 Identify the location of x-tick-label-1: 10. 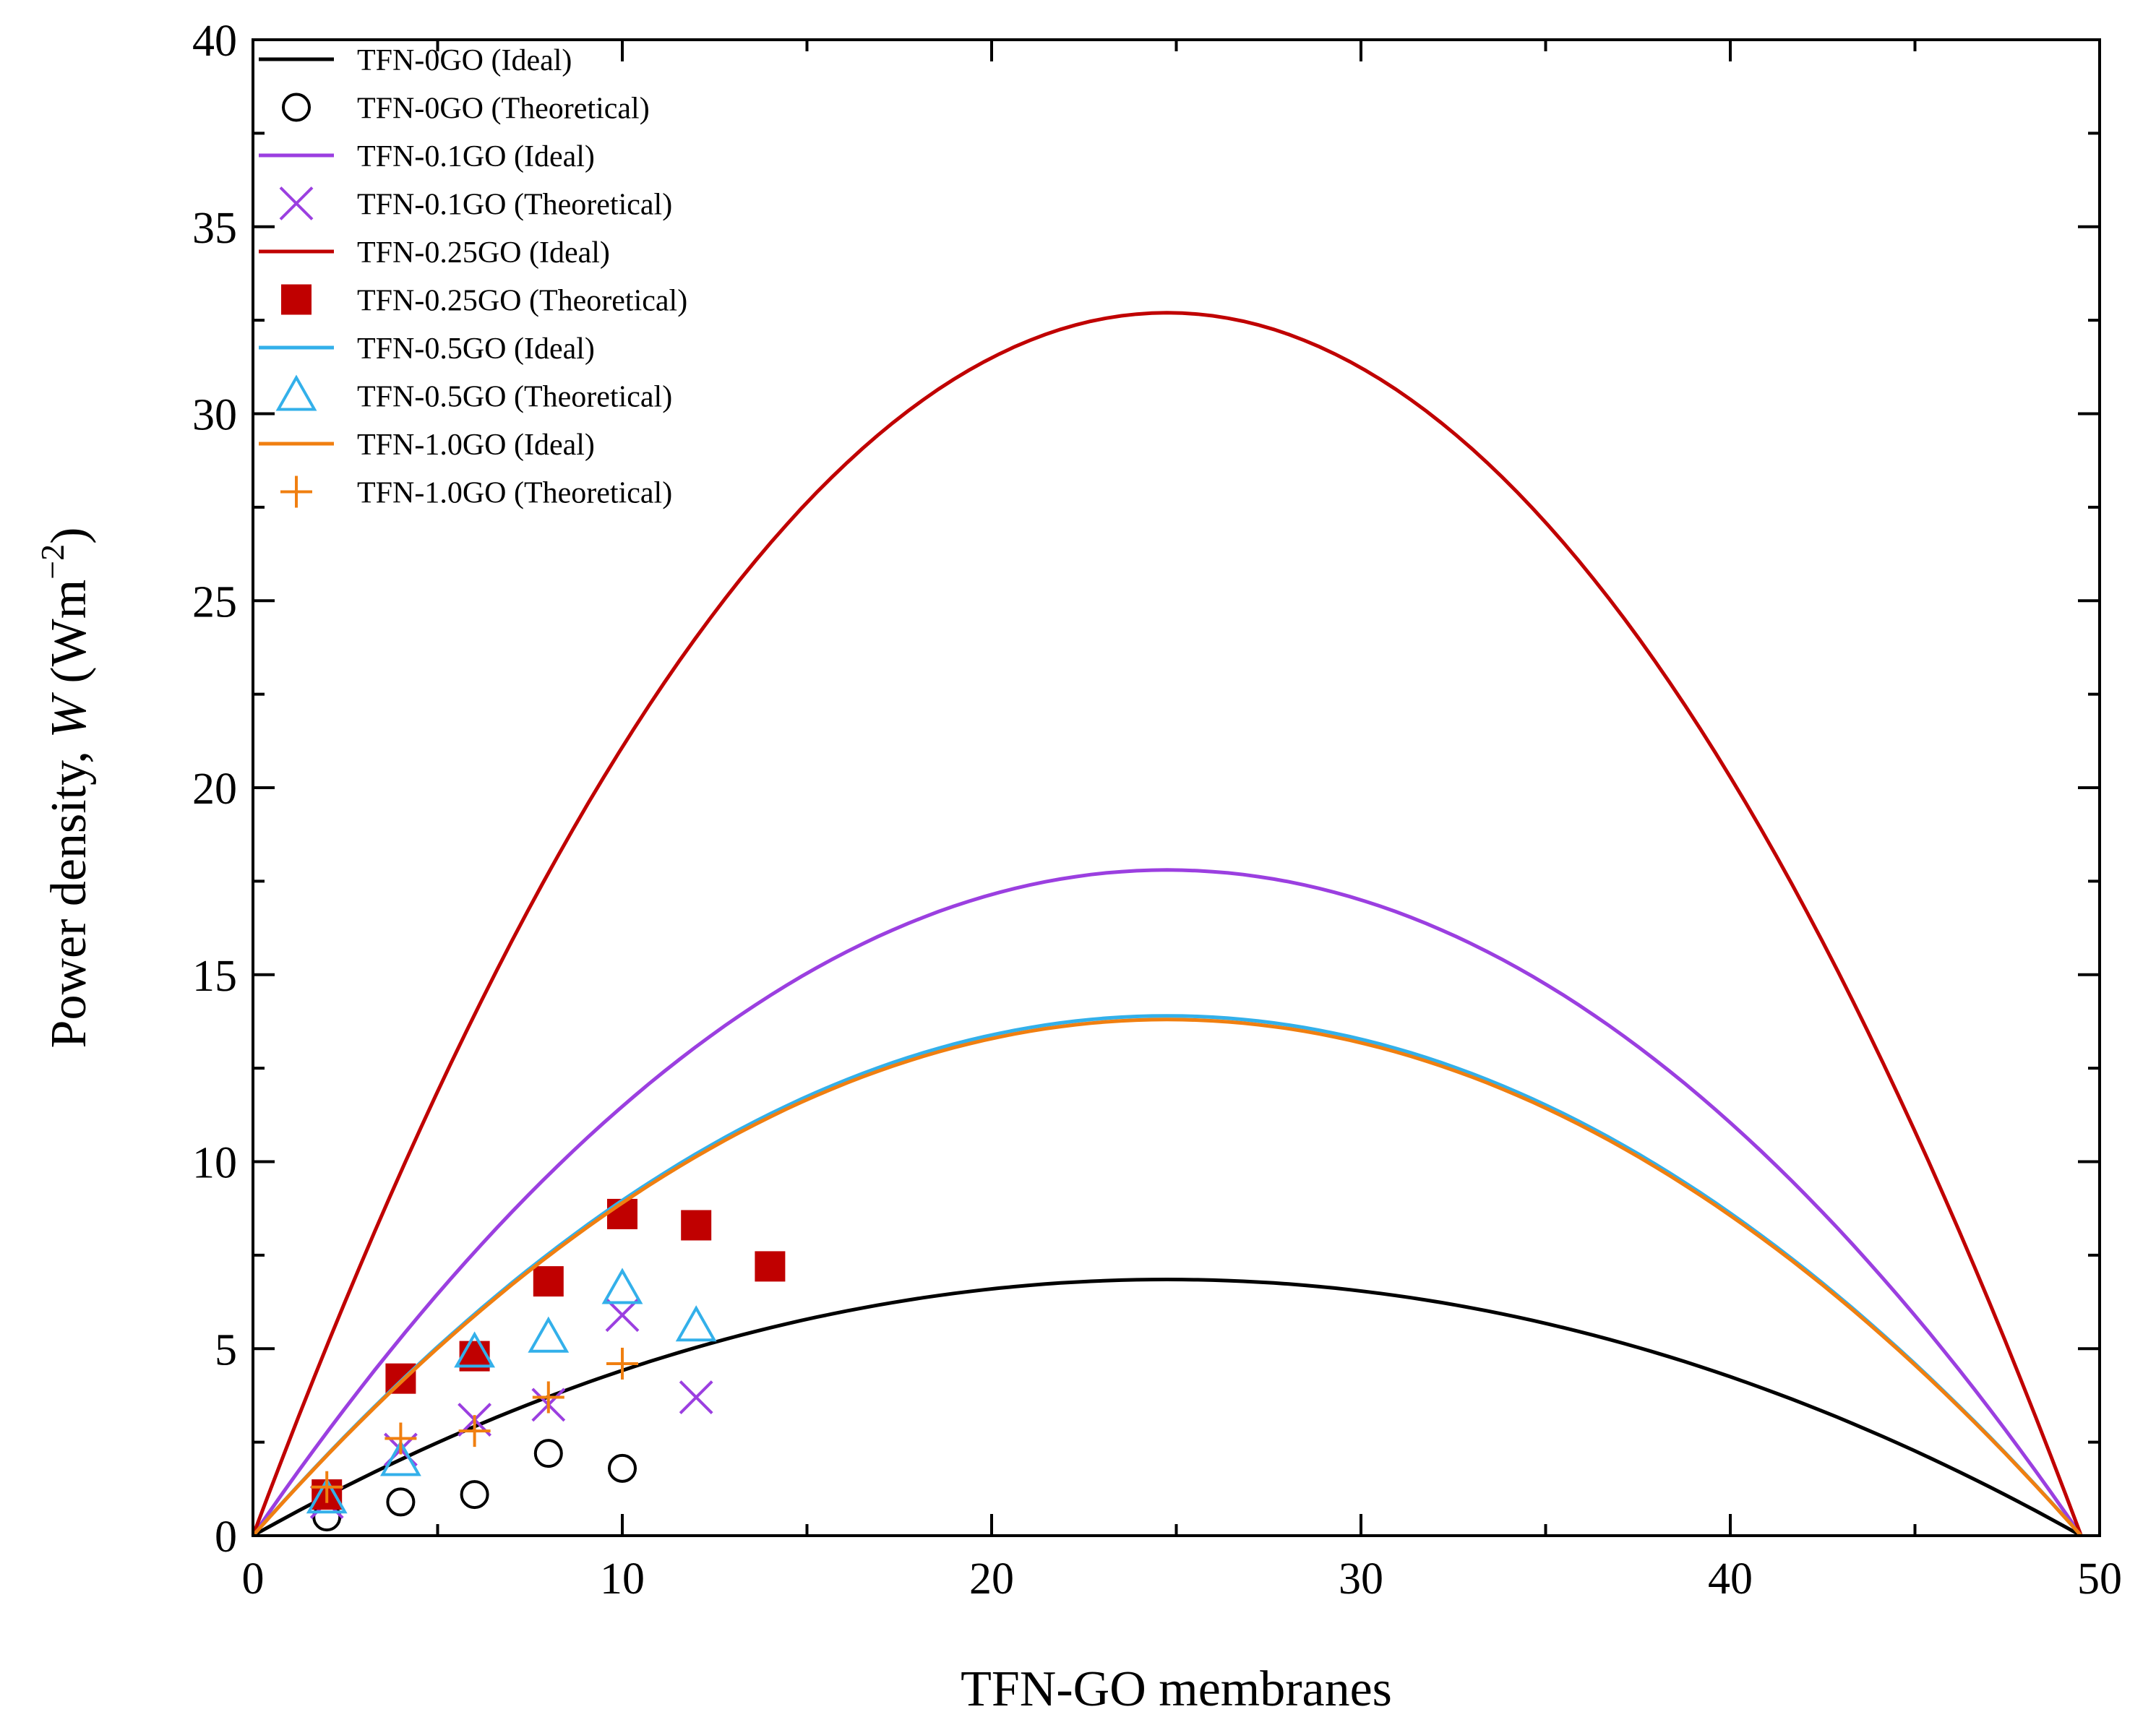
(623, 1579).